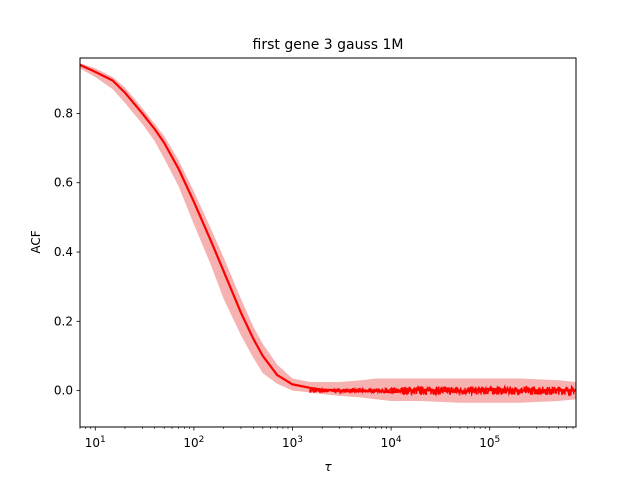 This screenshot has height=480, width=640. What do you see at coordinates (326, 438) in the screenshot?
I see `x-axis: 10¹ 10² 10³ 10⁴ 10⁵` at bounding box center [326, 438].